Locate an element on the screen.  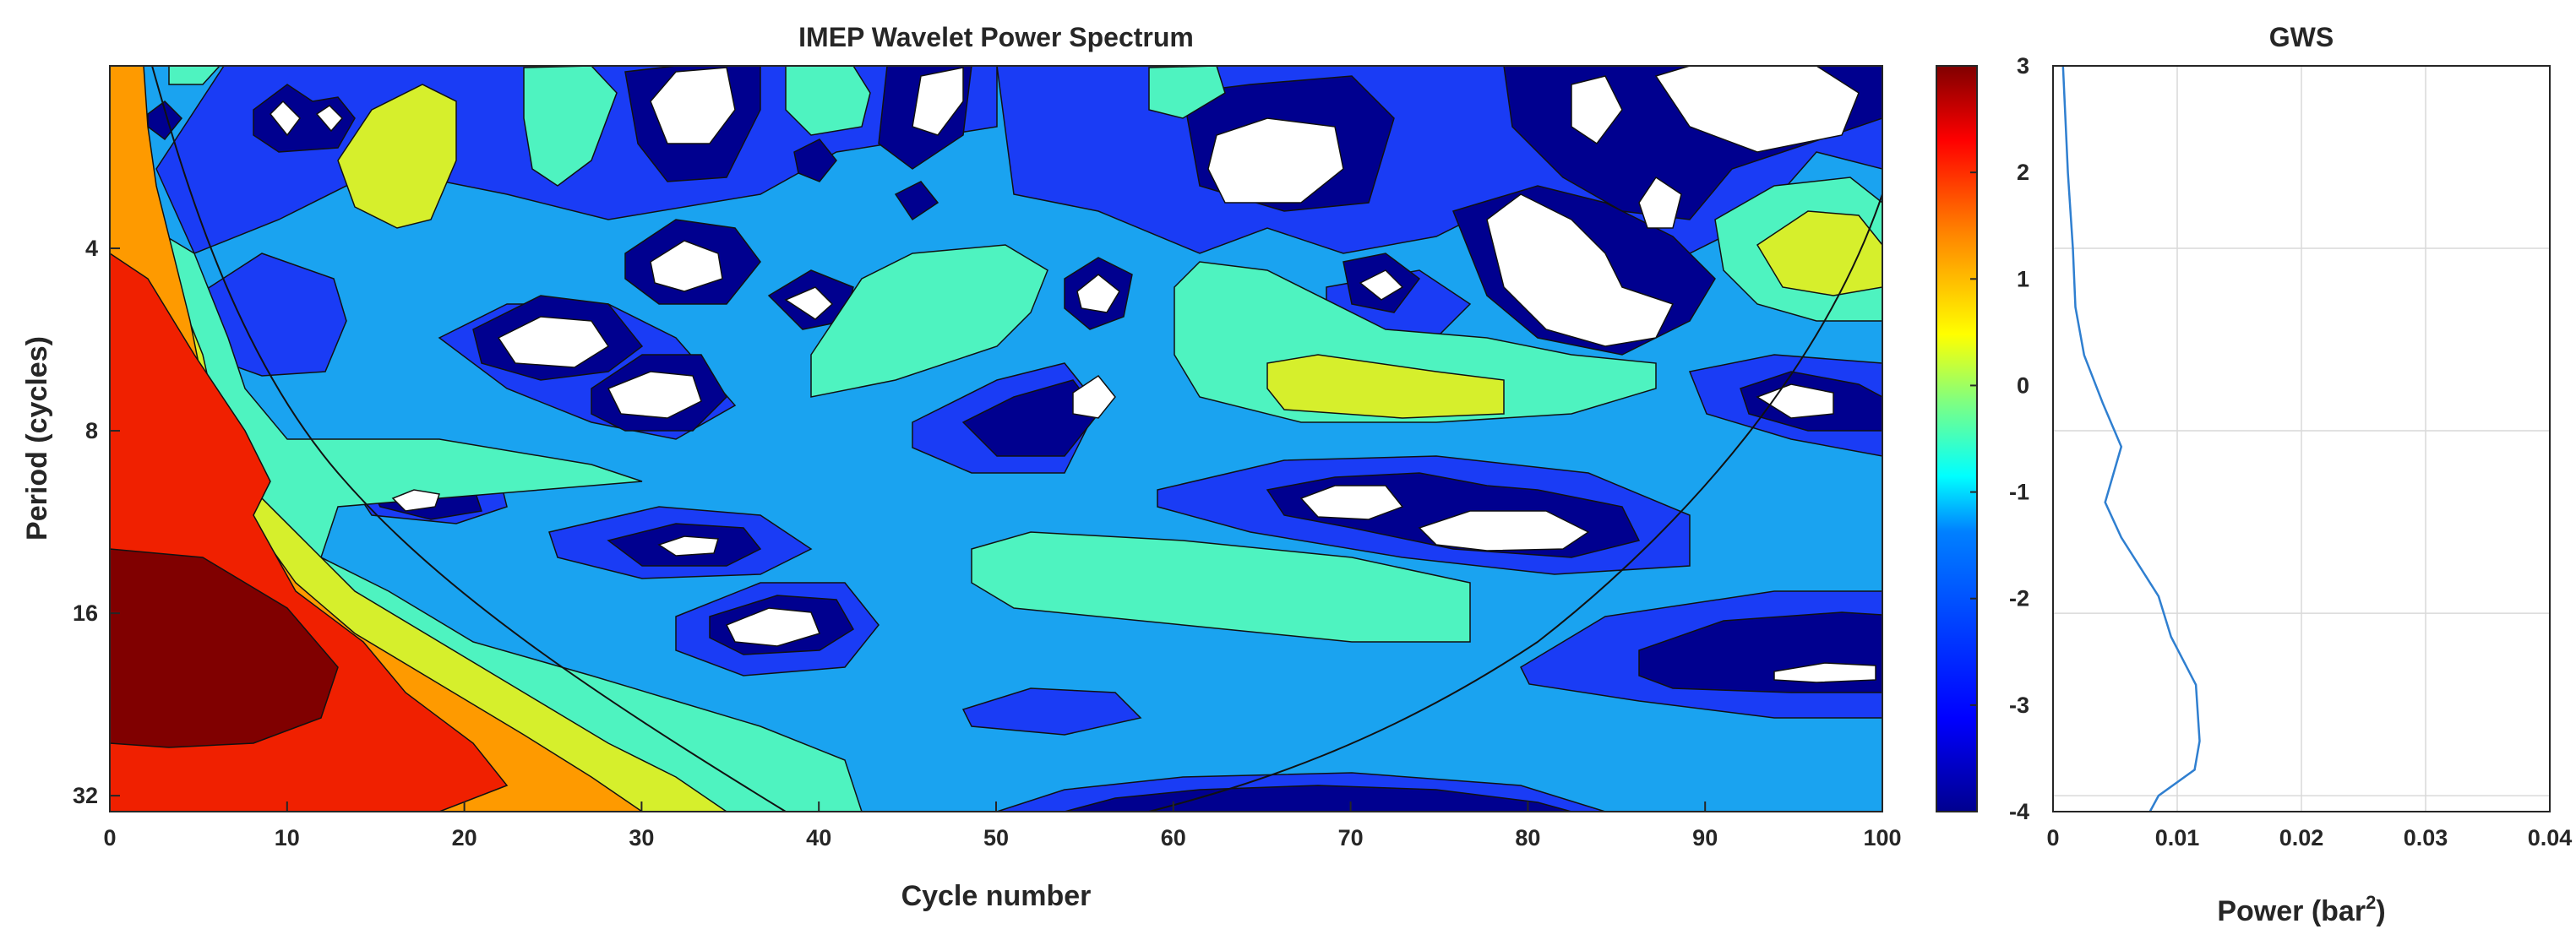
gws-x-label: Power (bar2) is located at coordinates (2301, 909).